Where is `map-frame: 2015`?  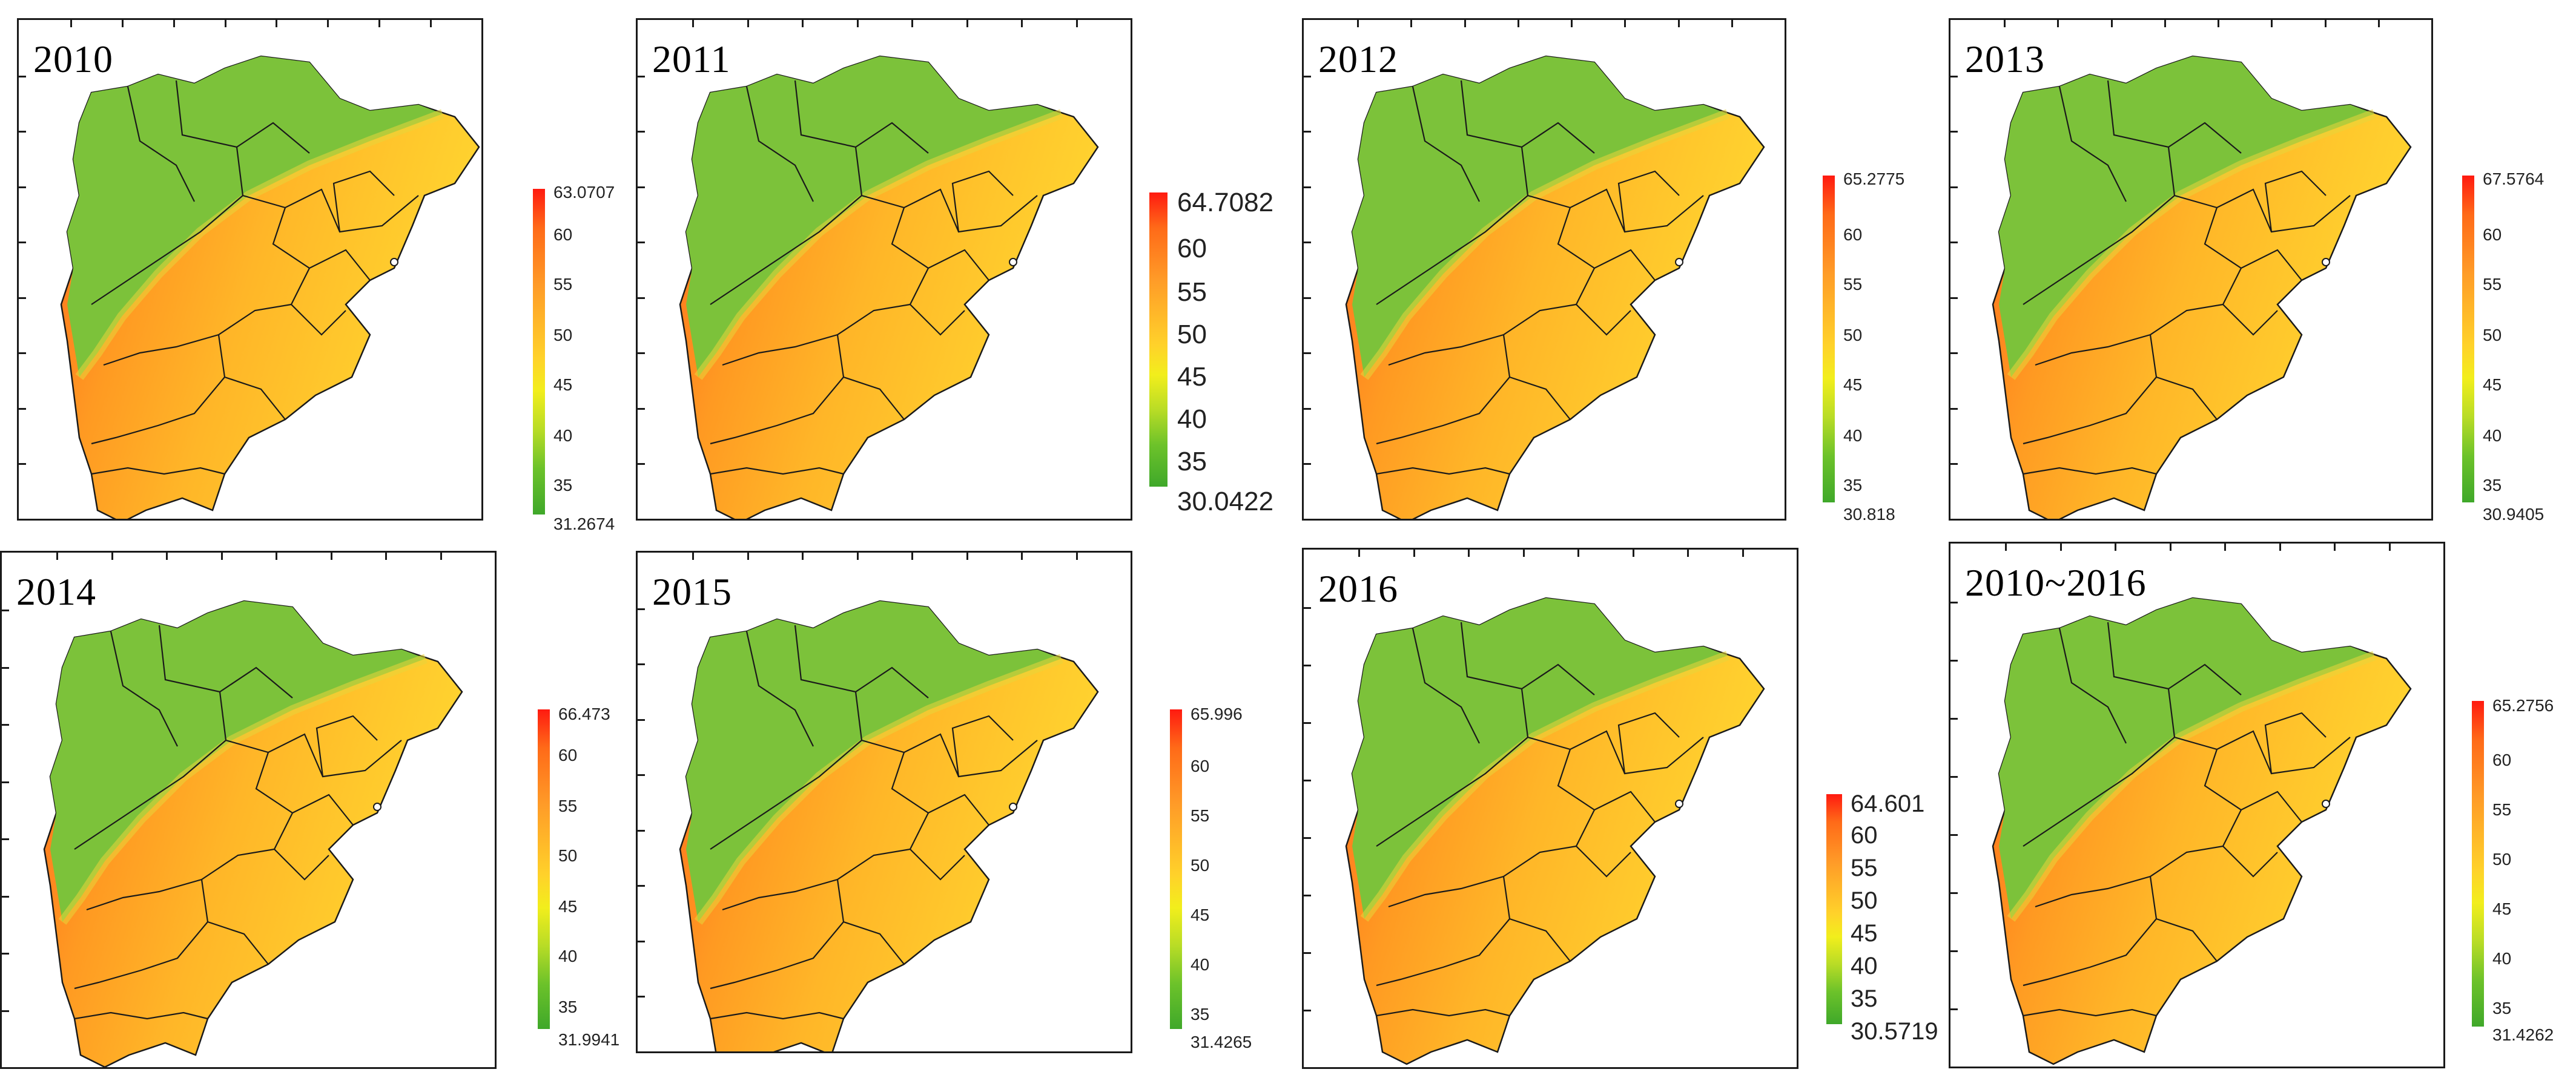
map-frame: 2015 is located at coordinates (884, 802).